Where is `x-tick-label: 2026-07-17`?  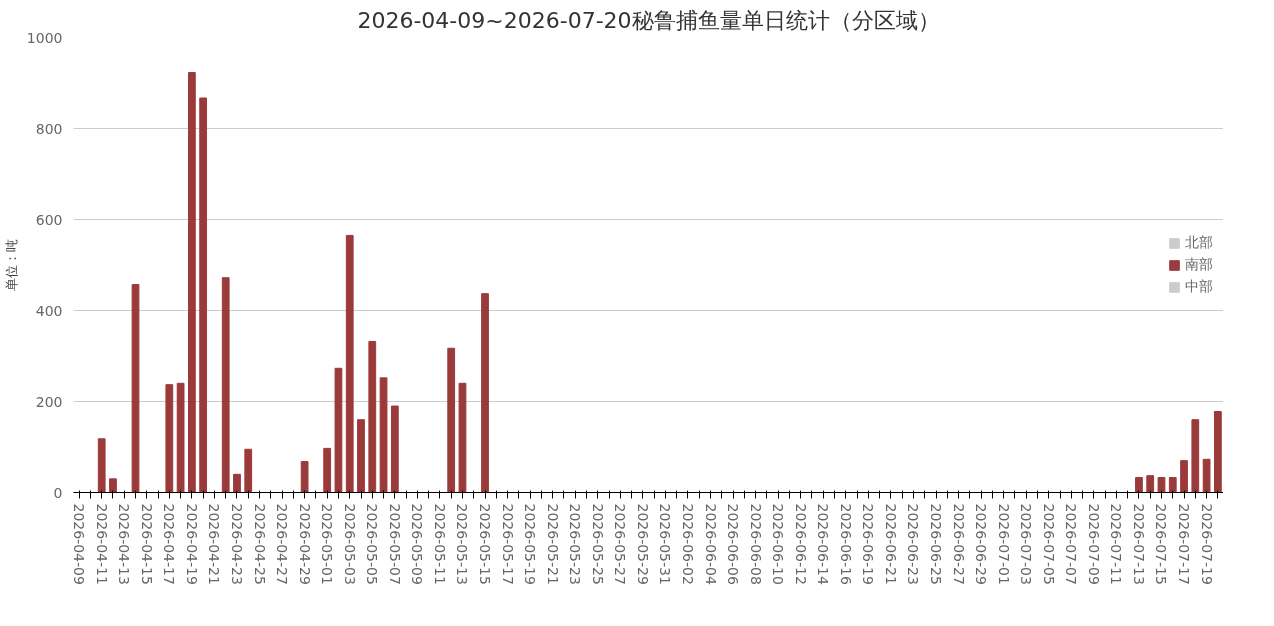
x-tick-label: 2026-07-17 is located at coordinates (1184, 544).